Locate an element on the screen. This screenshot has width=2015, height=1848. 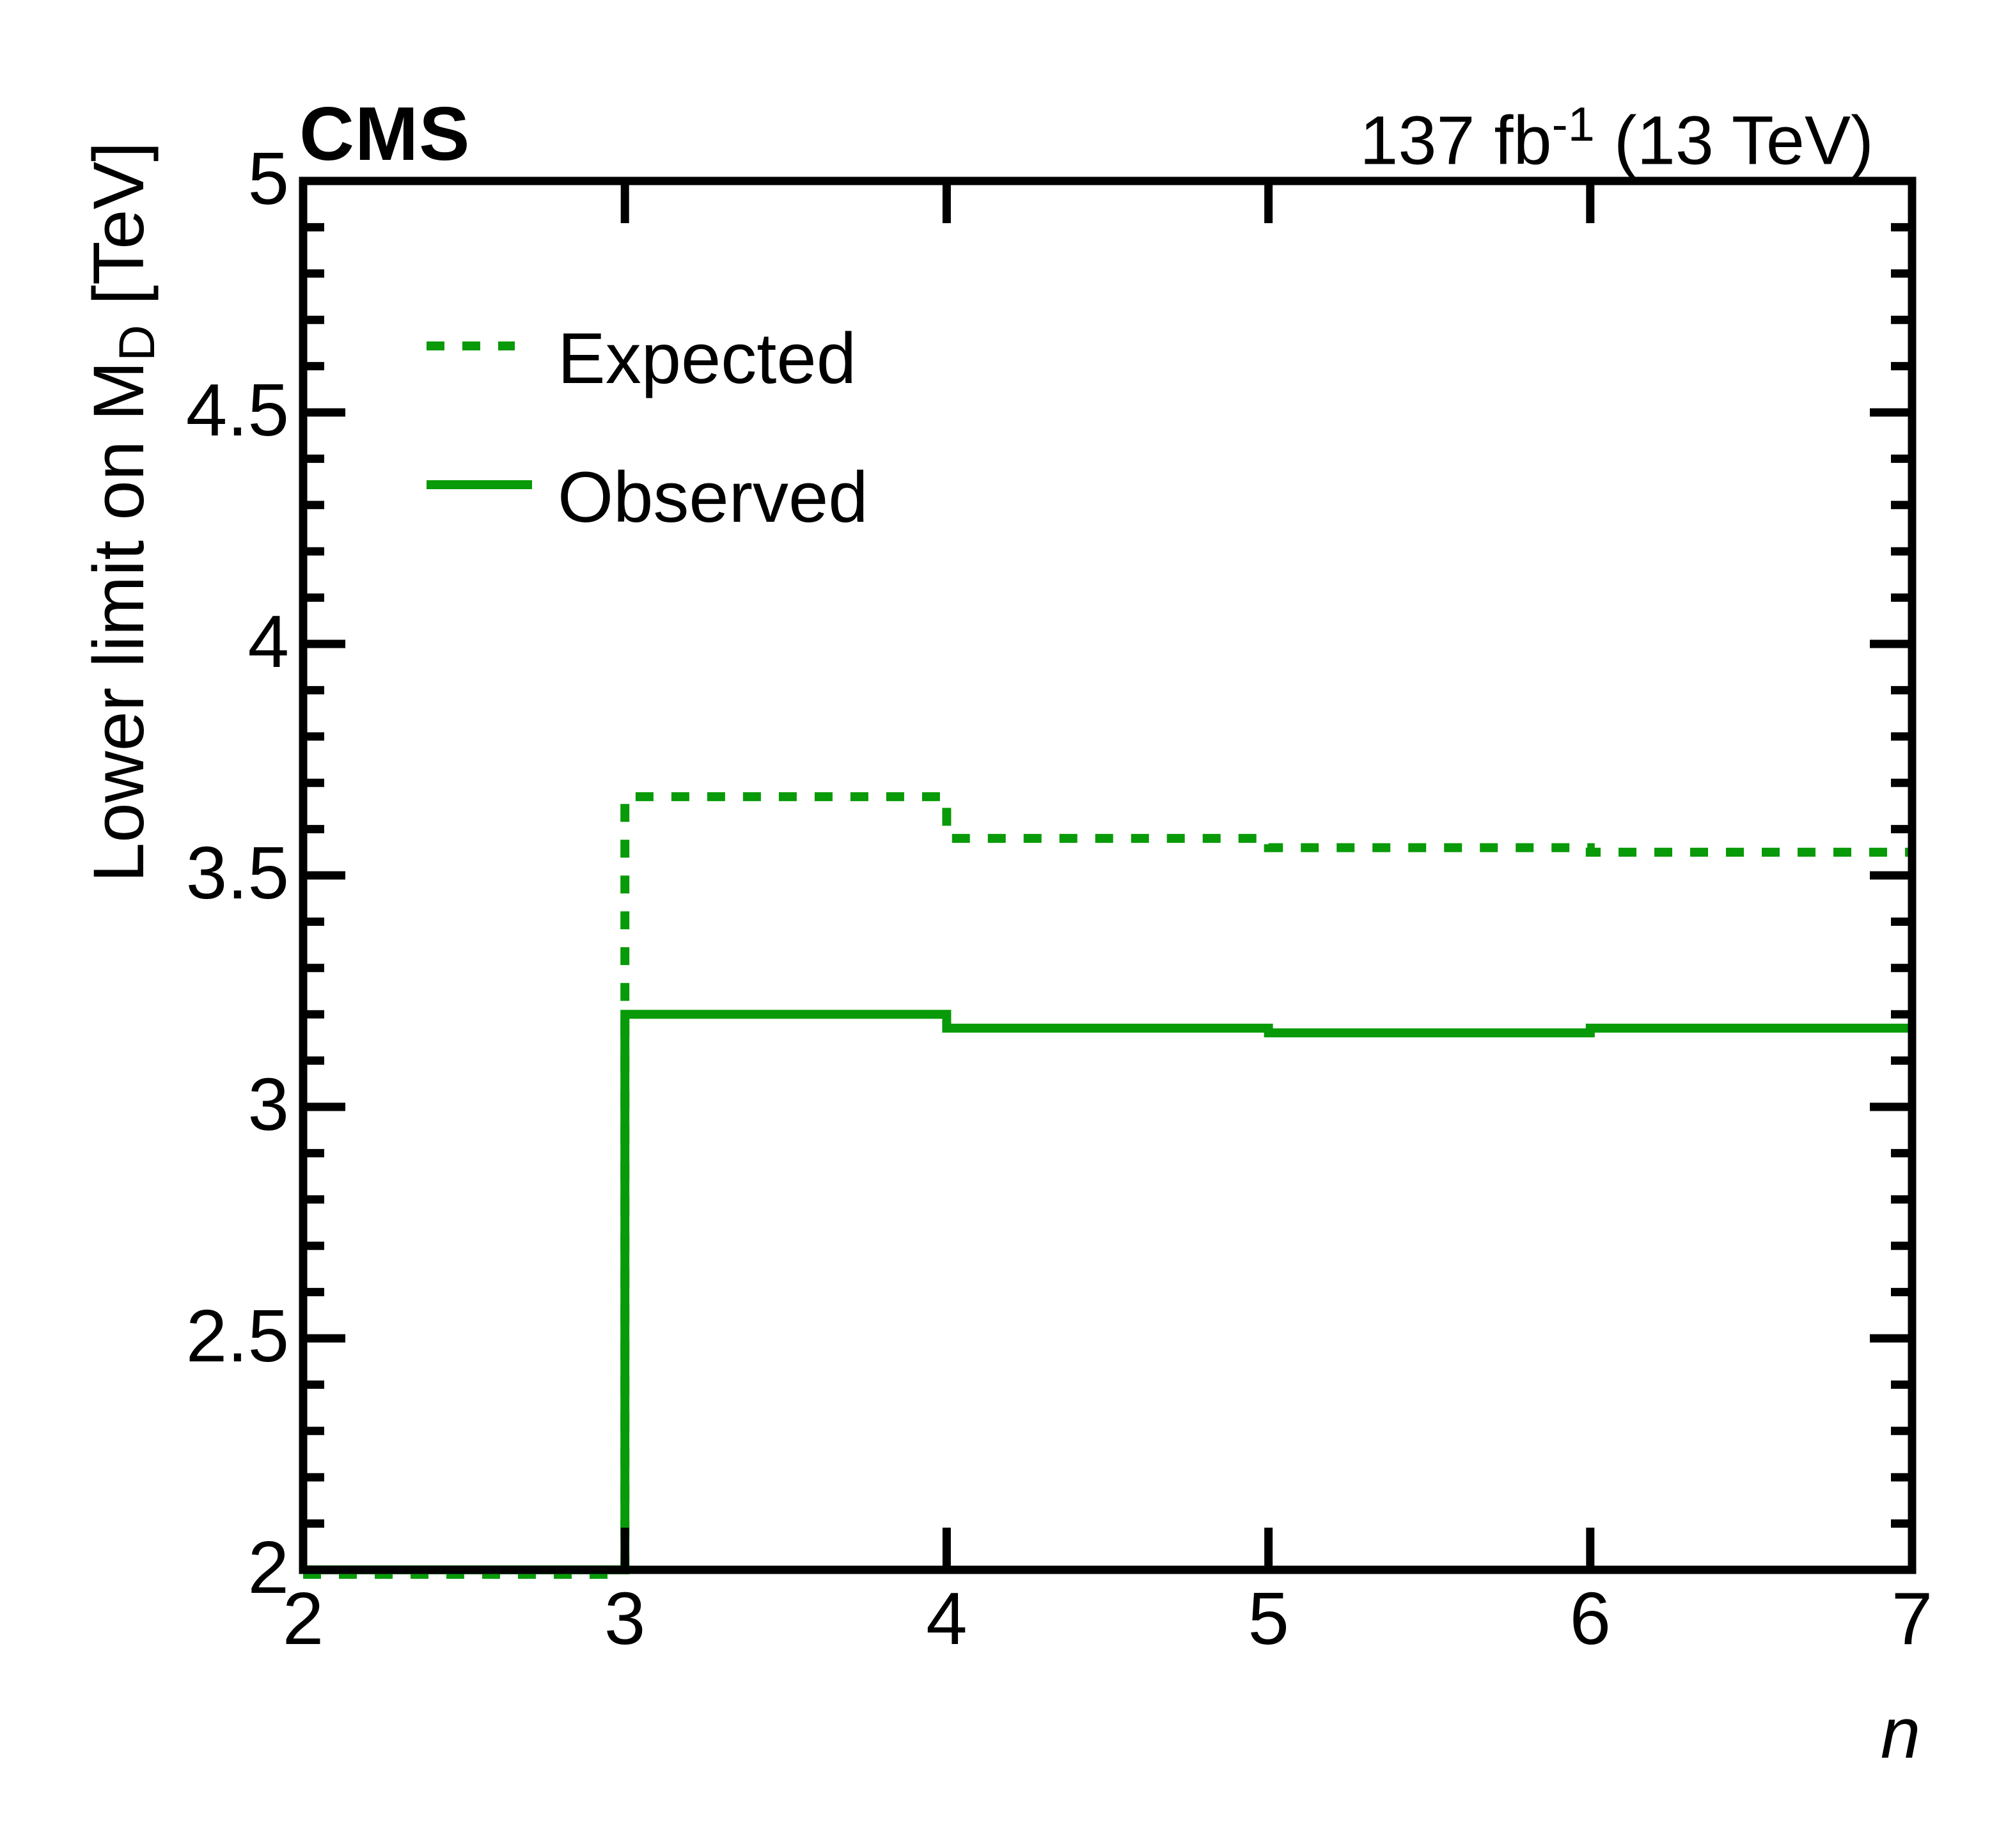
legend-label-expected: Expected is located at coordinates (707, 358).